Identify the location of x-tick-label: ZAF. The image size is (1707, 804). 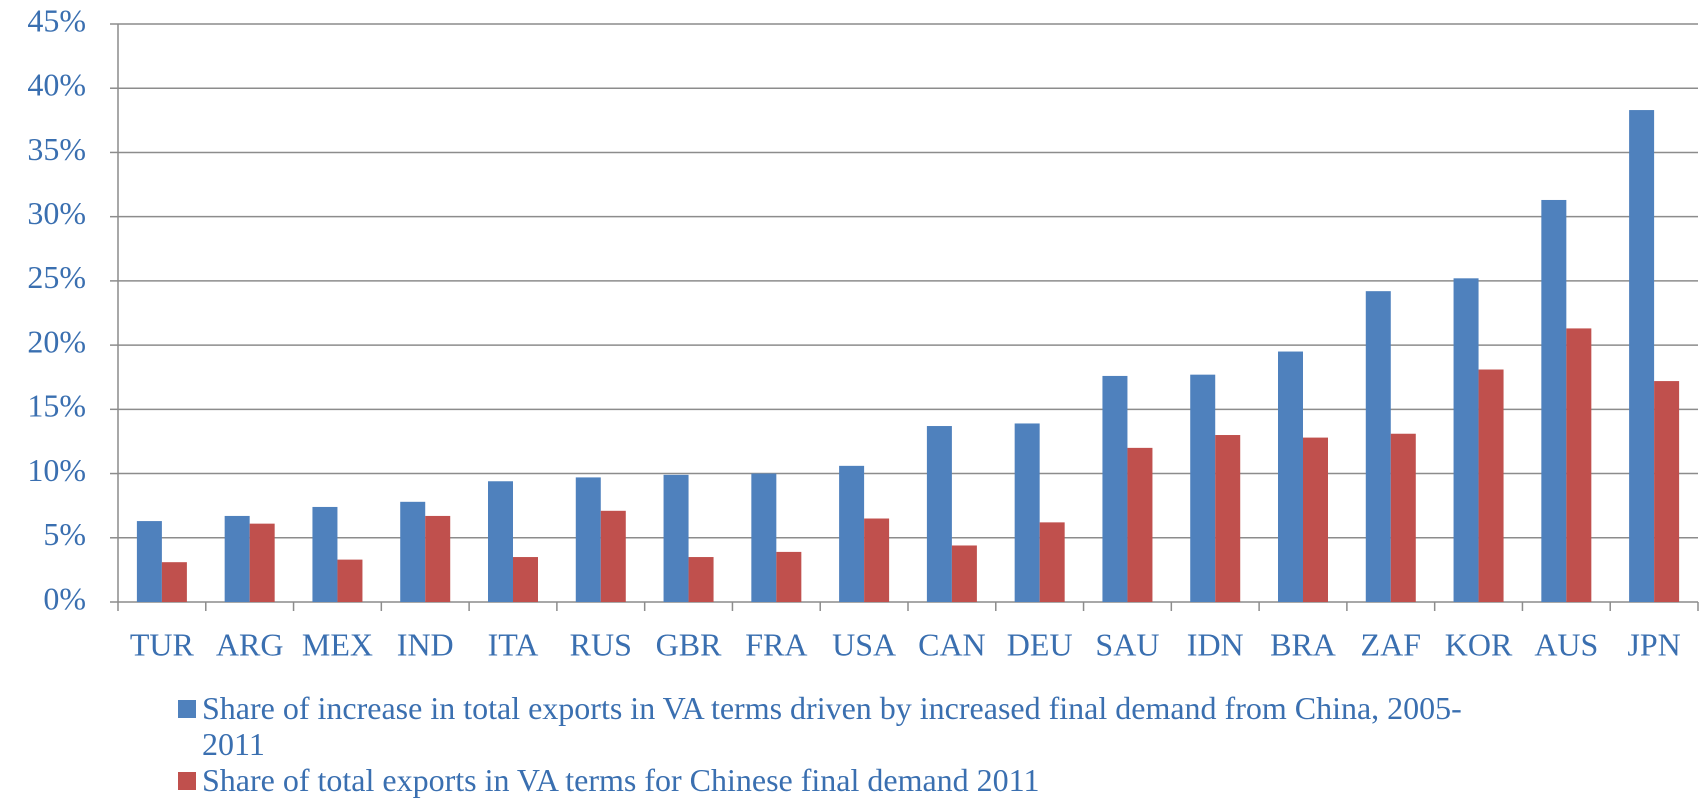
(1391, 644).